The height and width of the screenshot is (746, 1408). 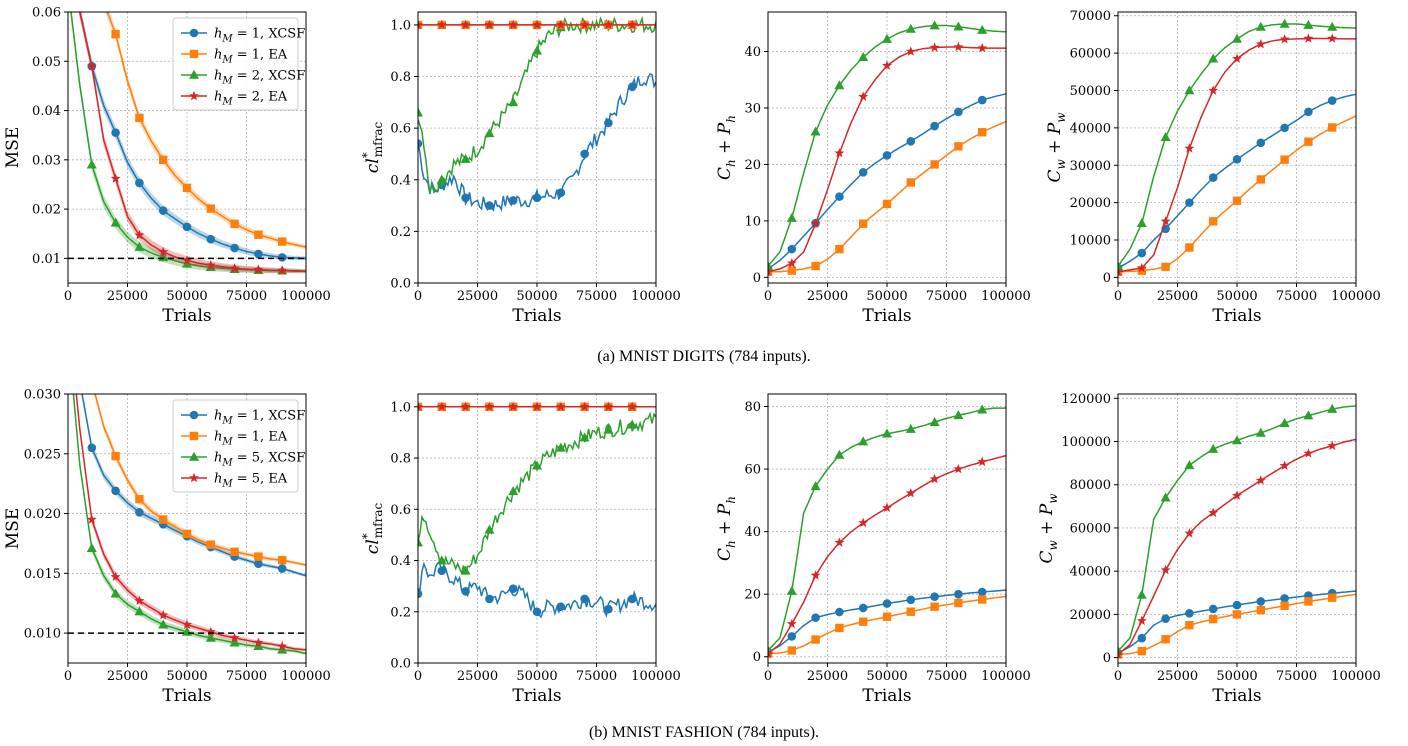 I want to click on y-tick-label: 80, so click(x=752, y=407).